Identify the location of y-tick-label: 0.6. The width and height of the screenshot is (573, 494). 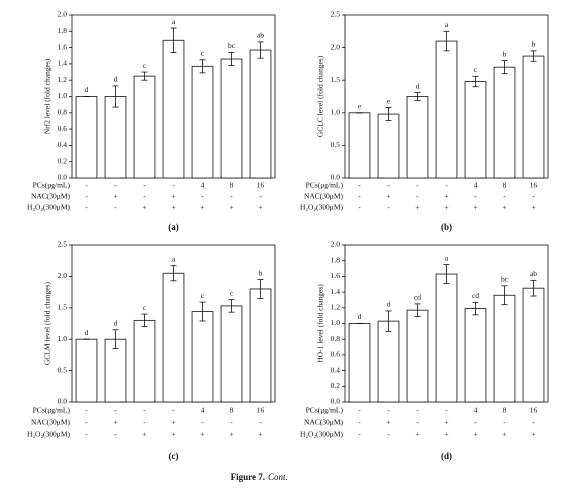
(63, 128).